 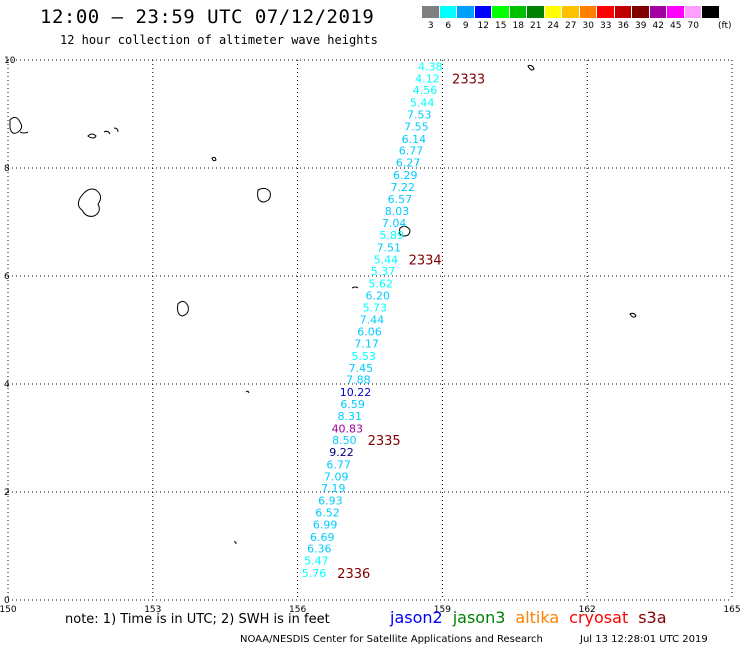 What do you see at coordinates (338, 464) in the screenshot?
I see `swh-reading: 6.77` at bounding box center [338, 464].